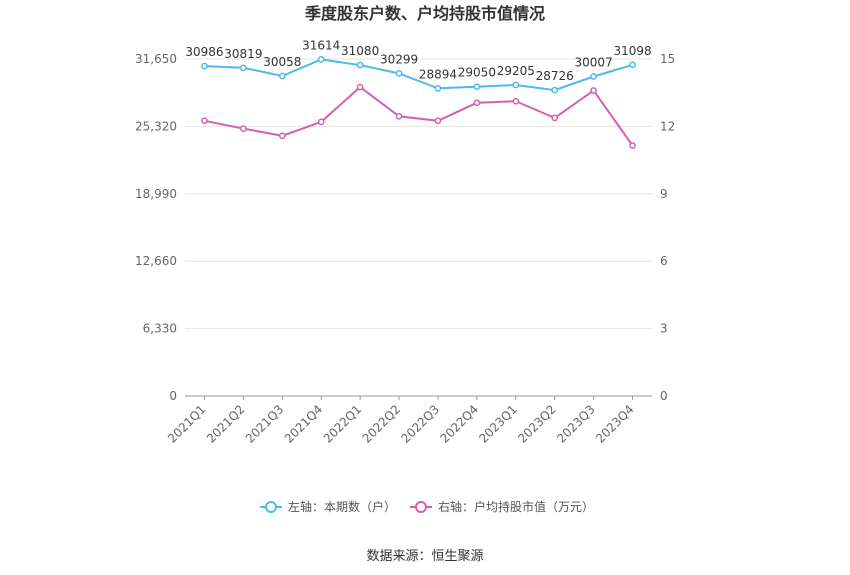  Describe the element at coordinates (382, 424) in the screenshot. I see `x-axis-tick-label: 2022Q2` at that location.